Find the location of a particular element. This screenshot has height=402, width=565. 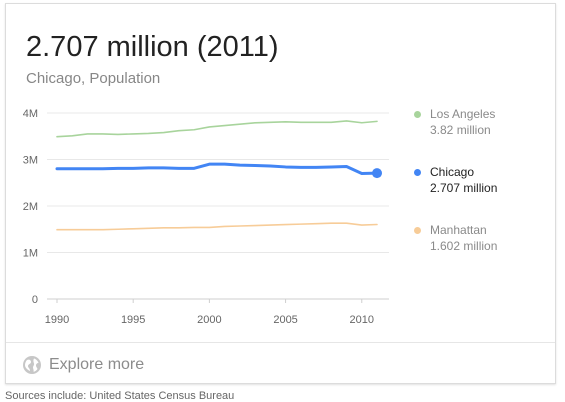

series-line-los-angeles is located at coordinates (217, 129).